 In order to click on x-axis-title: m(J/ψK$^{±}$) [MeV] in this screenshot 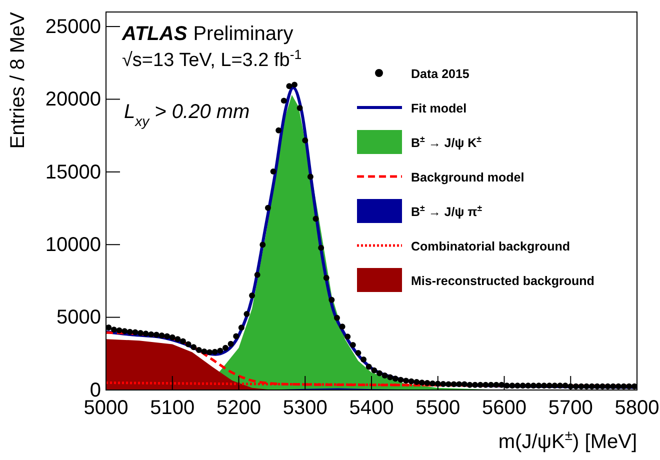, I will do `click(567, 440)`.